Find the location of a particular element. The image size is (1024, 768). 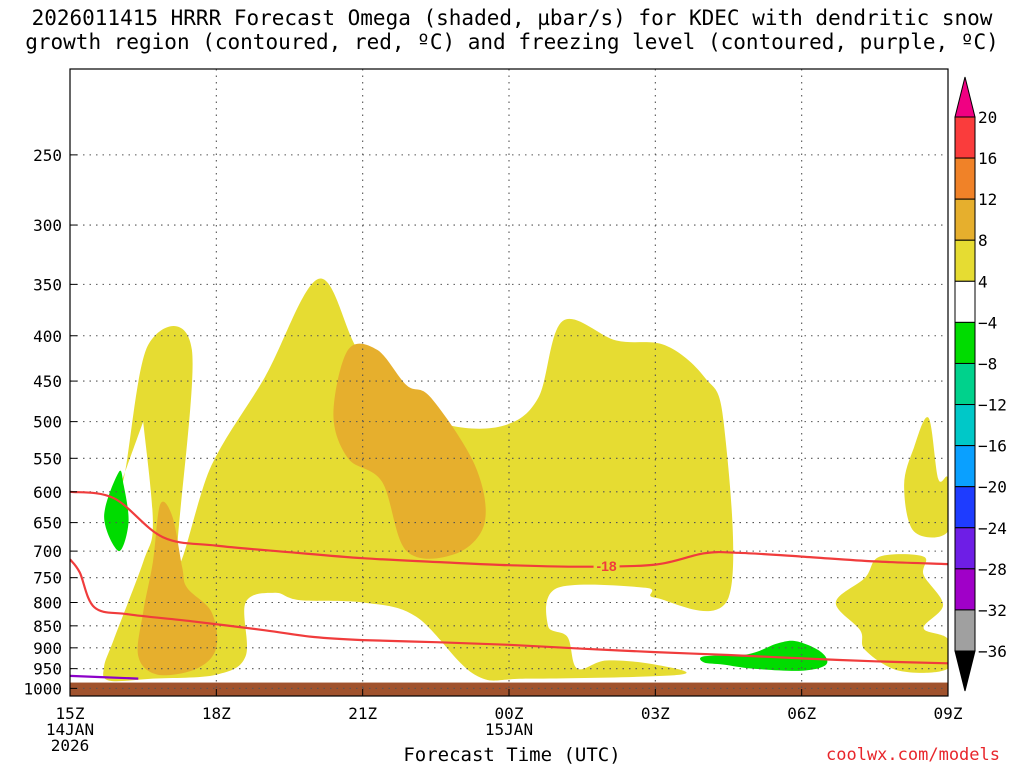

contour-label: -18 is located at coordinates (606, 566).